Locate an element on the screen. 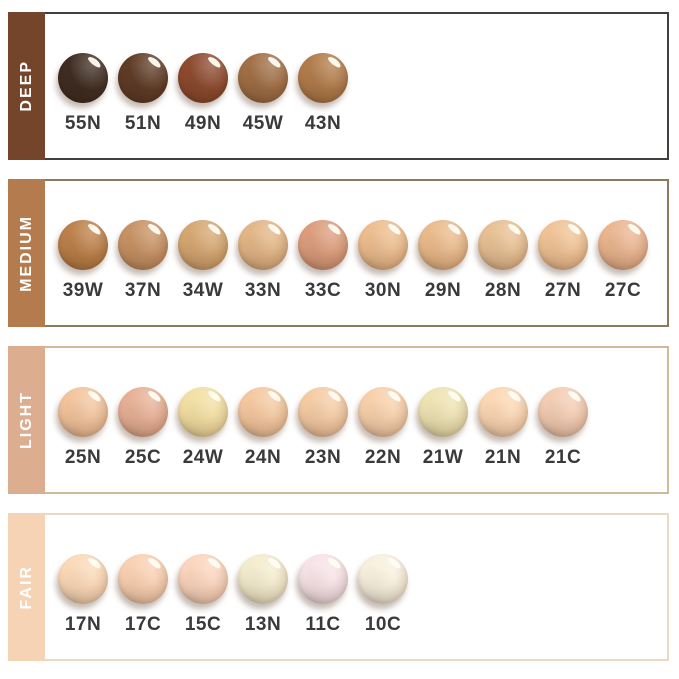 The image size is (679, 679). shade-code-label: 21W is located at coordinates (443, 457).